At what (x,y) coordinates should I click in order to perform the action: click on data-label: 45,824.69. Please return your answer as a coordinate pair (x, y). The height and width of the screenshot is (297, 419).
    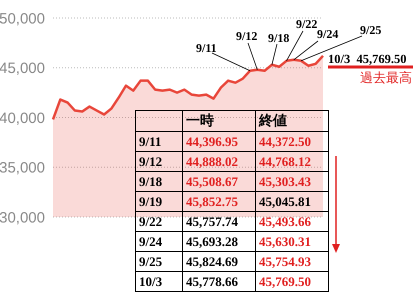
    Looking at the image, I should click on (219, 262).